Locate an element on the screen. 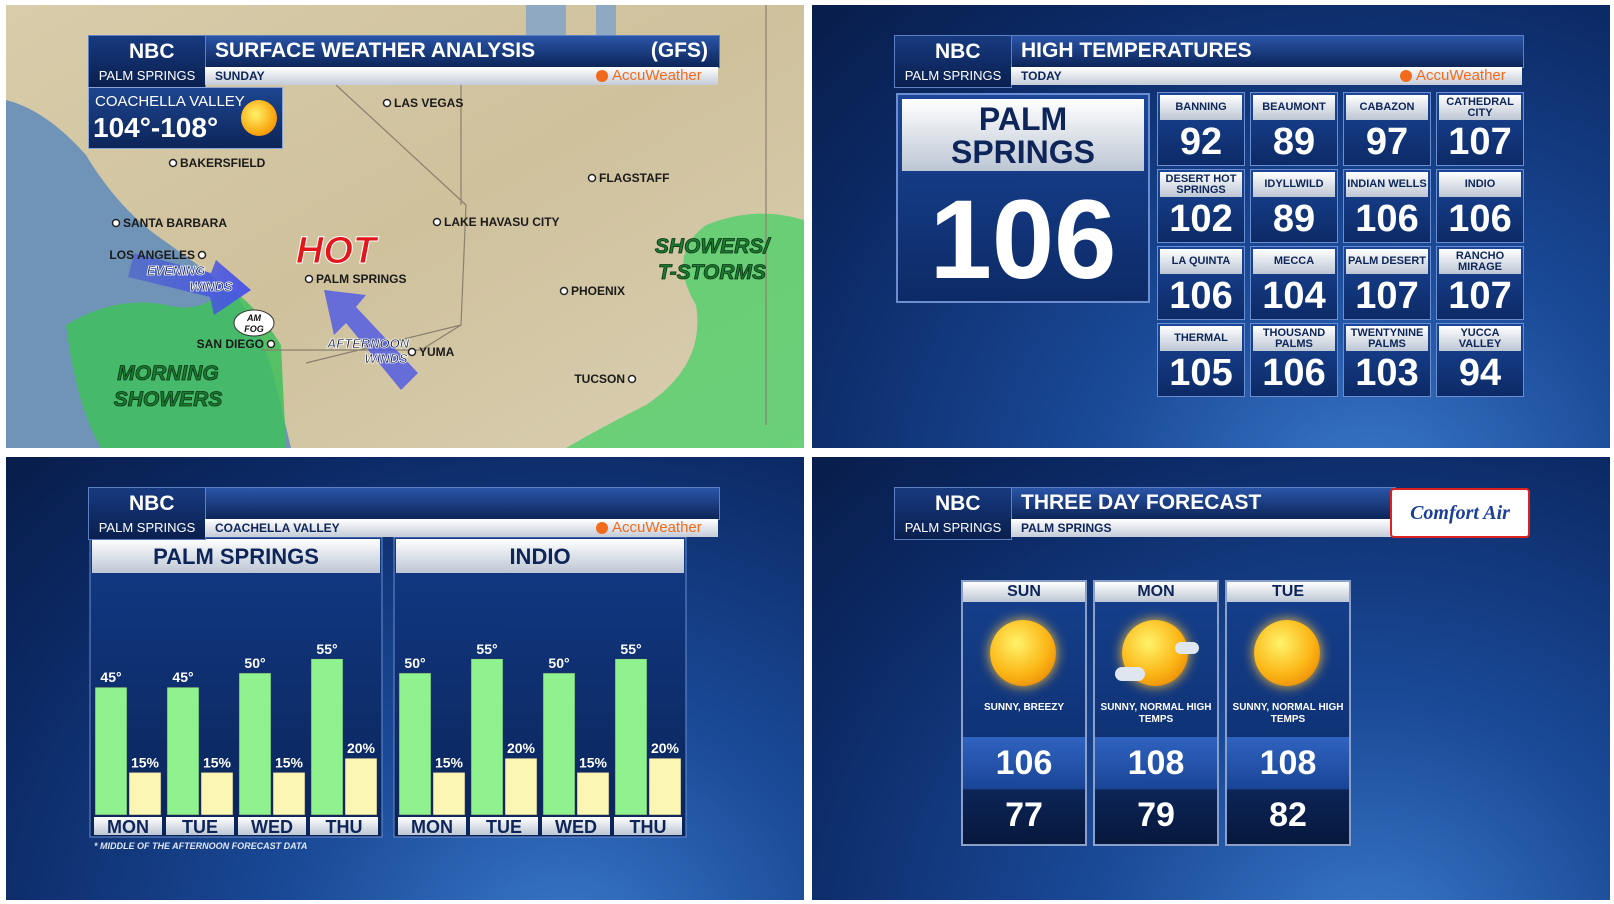 The image size is (1614, 904). city-name: RANCHO MIRAGE is located at coordinates (1480, 261).